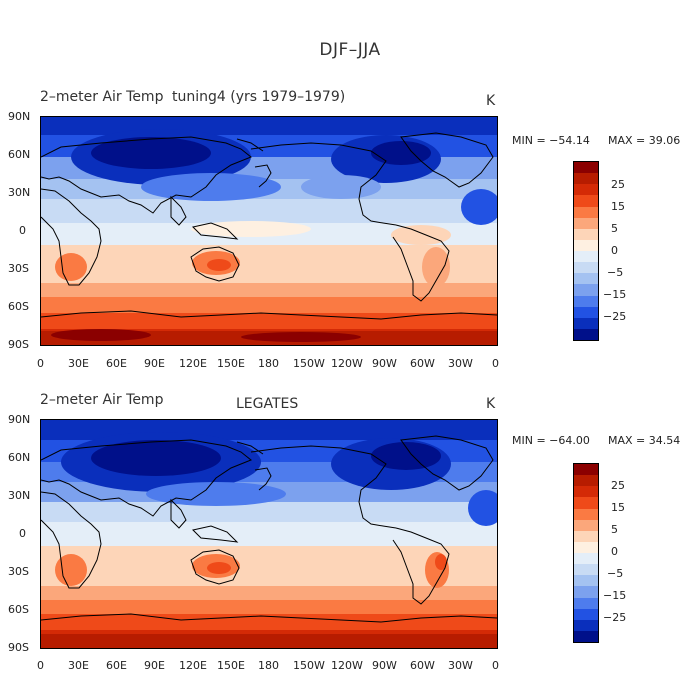 This screenshot has width=700, height=700. I want to click on panel1-lon-tick: 90W, so click(384, 363).